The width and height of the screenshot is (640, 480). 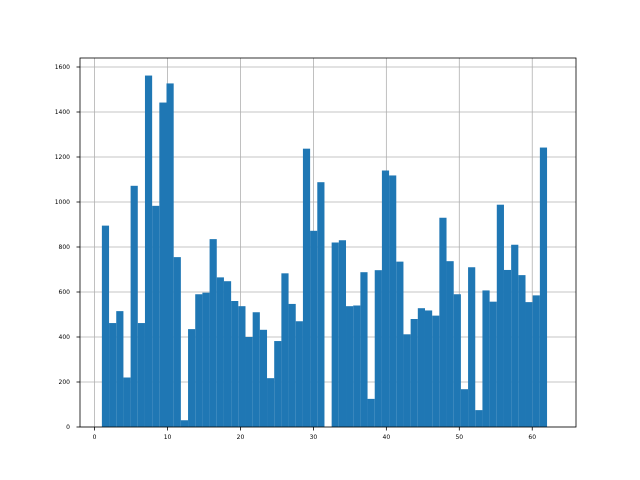 What do you see at coordinates (62, 157) in the screenshot?
I see `y-tick-label: 1200` at bounding box center [62, 157].